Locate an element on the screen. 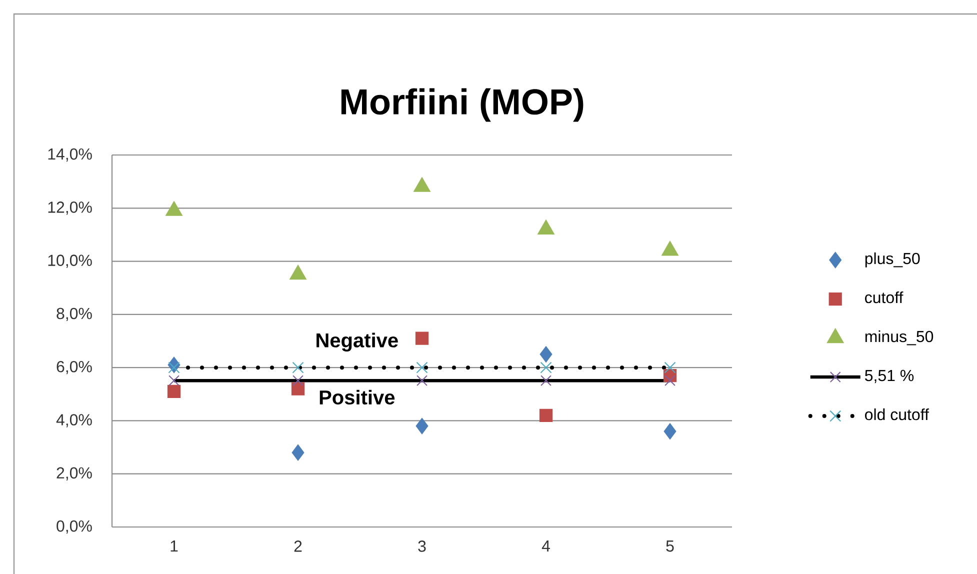  y-tick-label: 4,0% is located at coordinates (74, 421).